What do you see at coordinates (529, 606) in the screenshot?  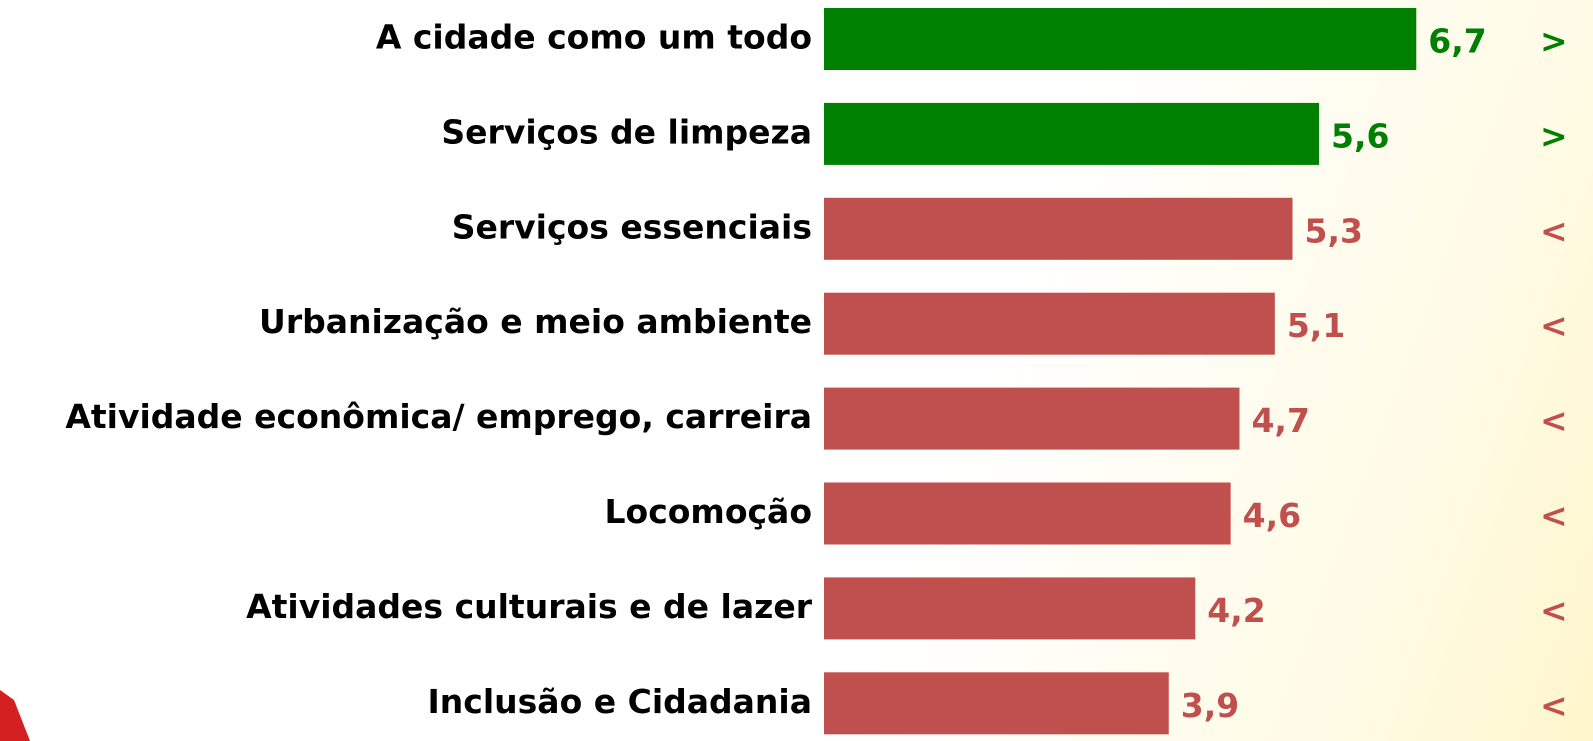 I see `category-label: Atividades culturais e de lazer` at bounding box center [529, 606].